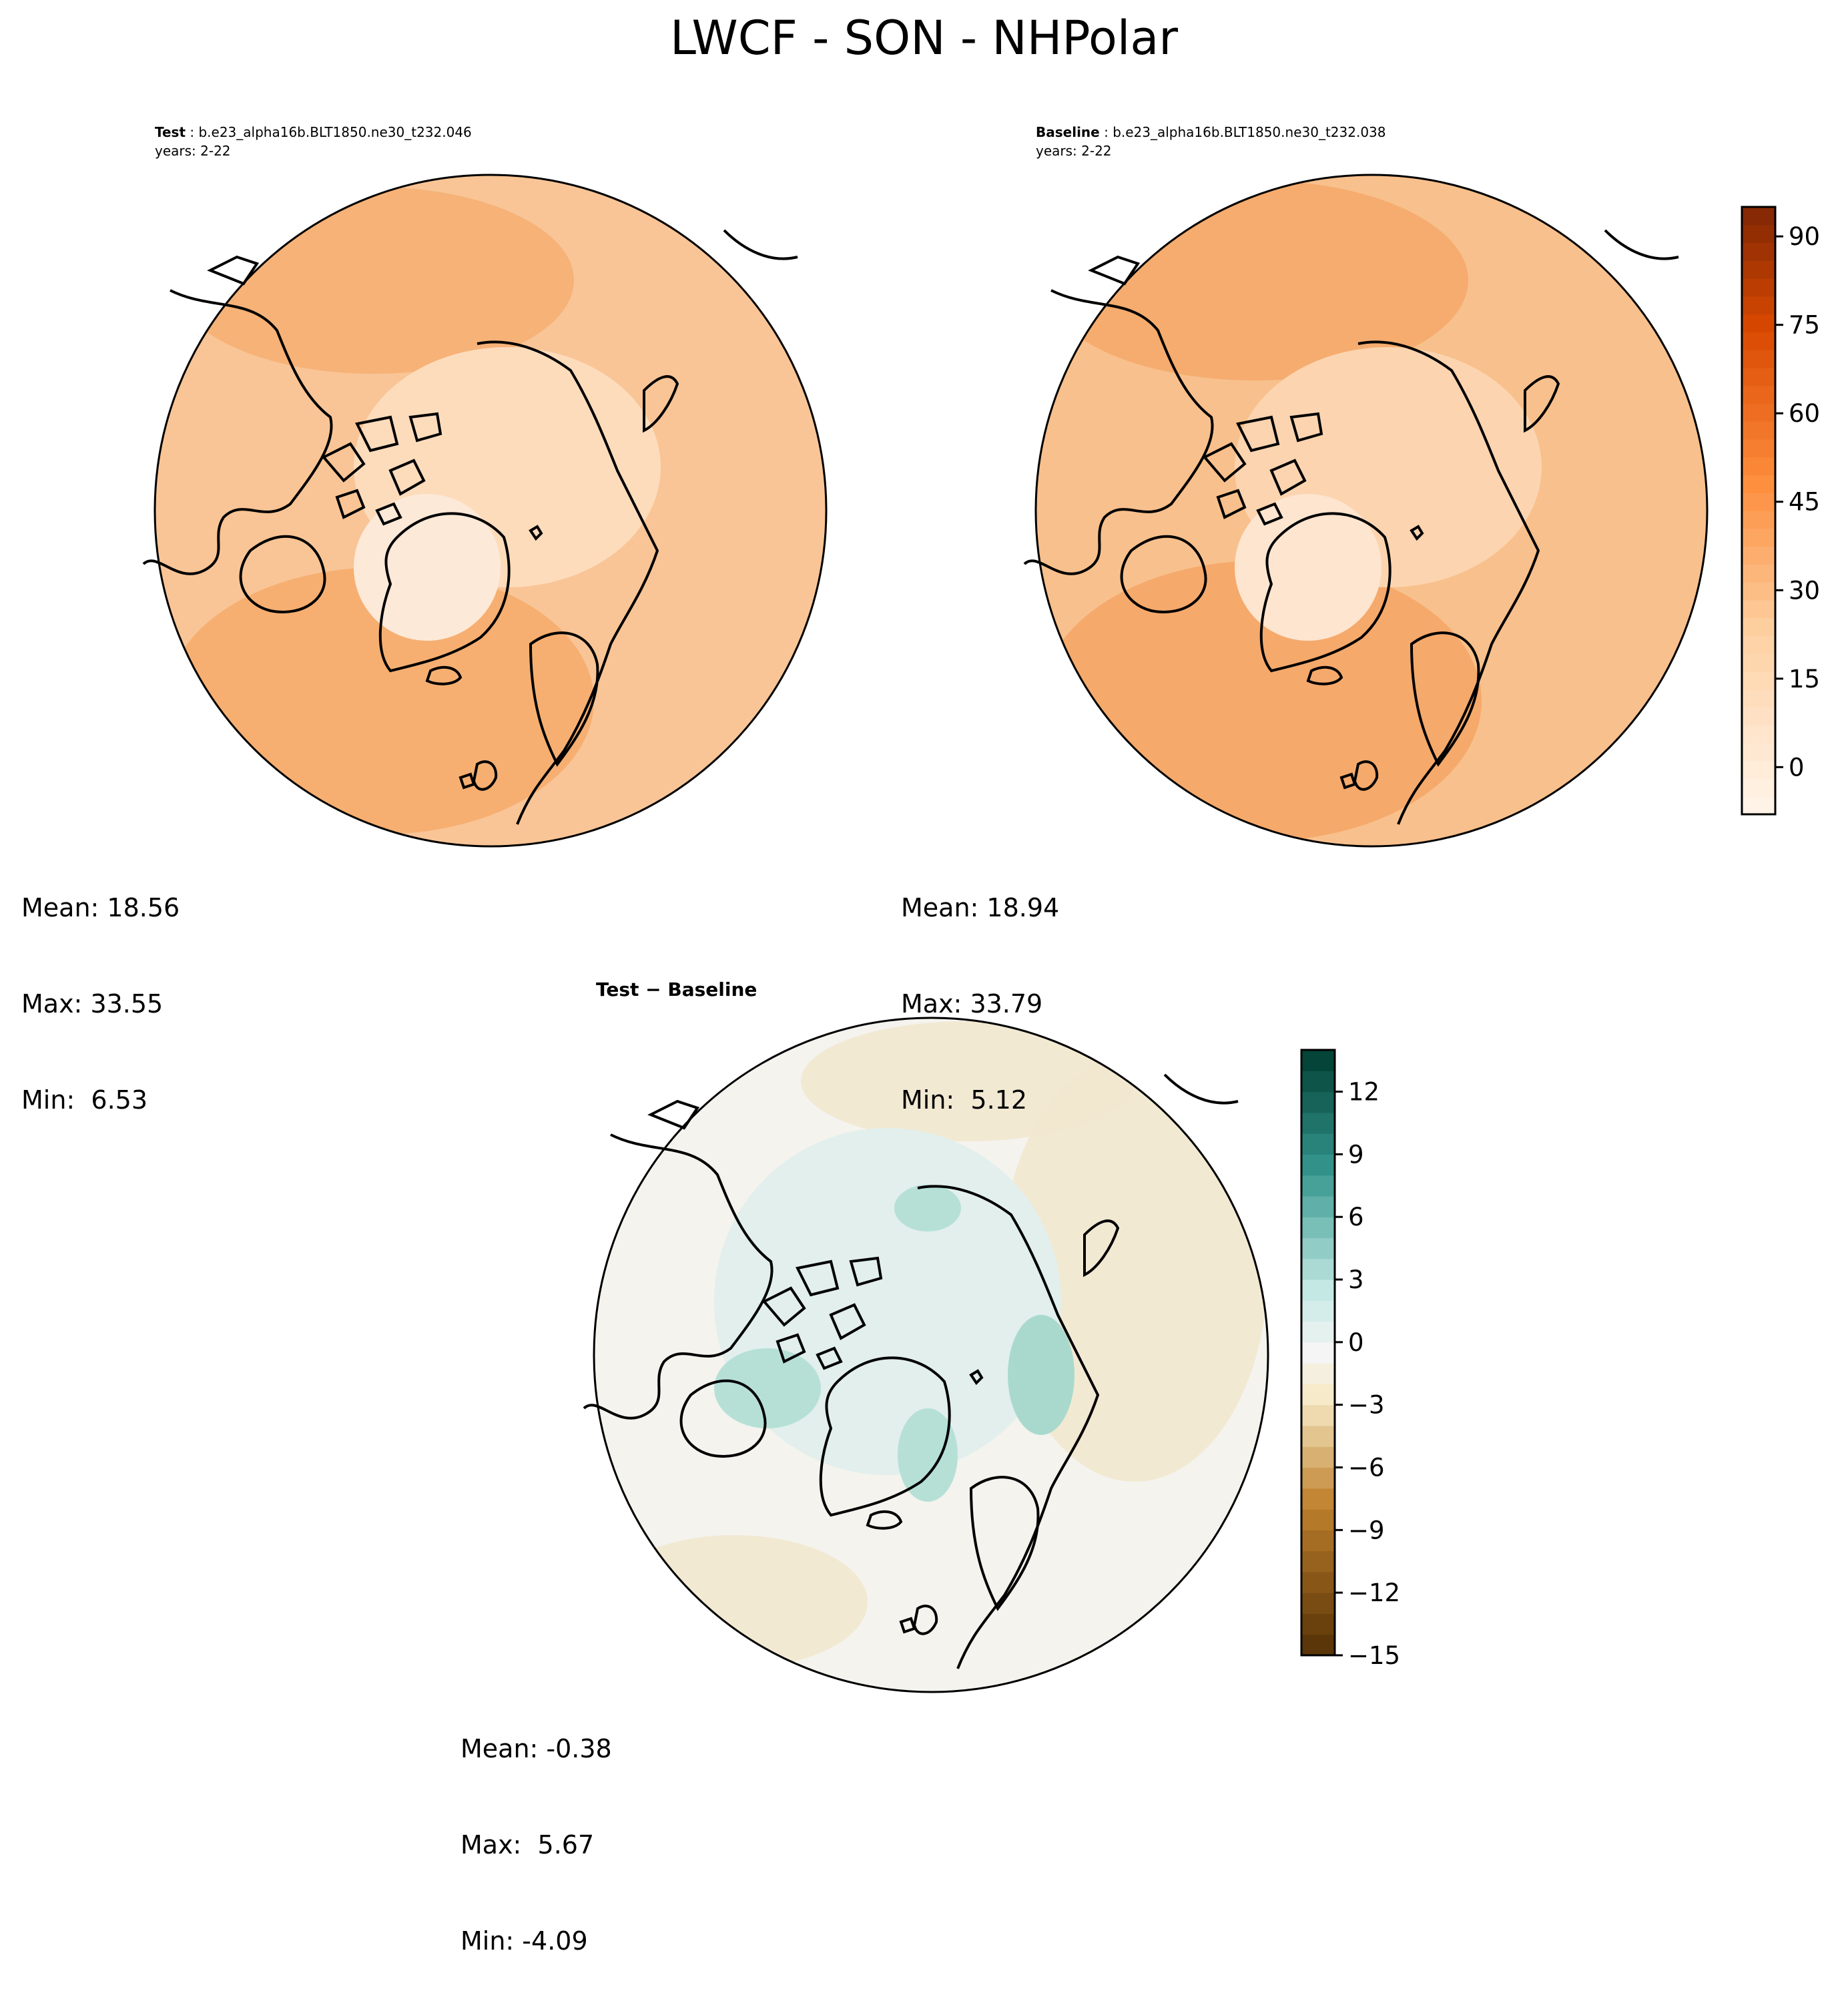 Image resolution: width=1848 pixels, height=1989 pixels. What do you see at coordinates (193, 151) in the screenshot?
I see `test-years: years: 2-22` at bounding box center [193, 151].